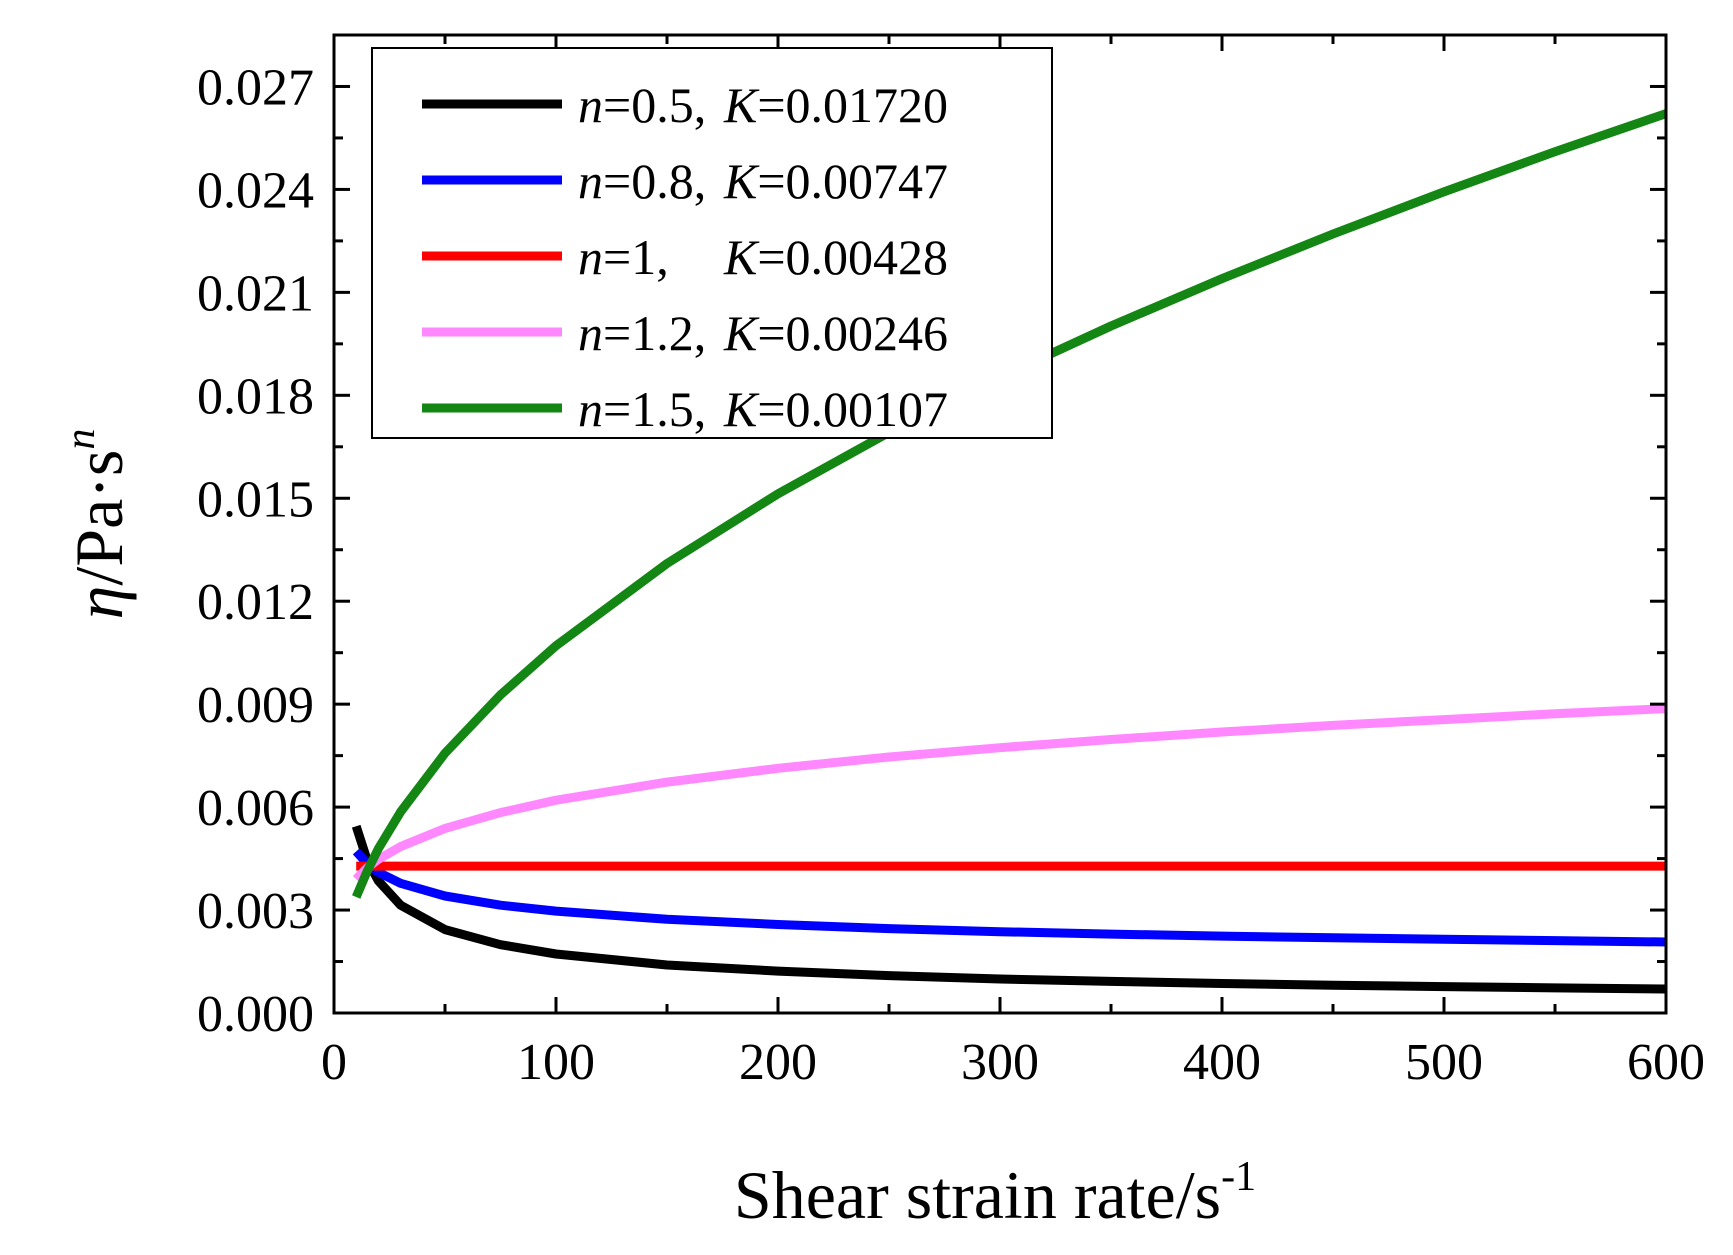  Describe the element at coordinates (99, 518) in the screenshot. I see `y-axis-title-text: /Pa·s` at that location.